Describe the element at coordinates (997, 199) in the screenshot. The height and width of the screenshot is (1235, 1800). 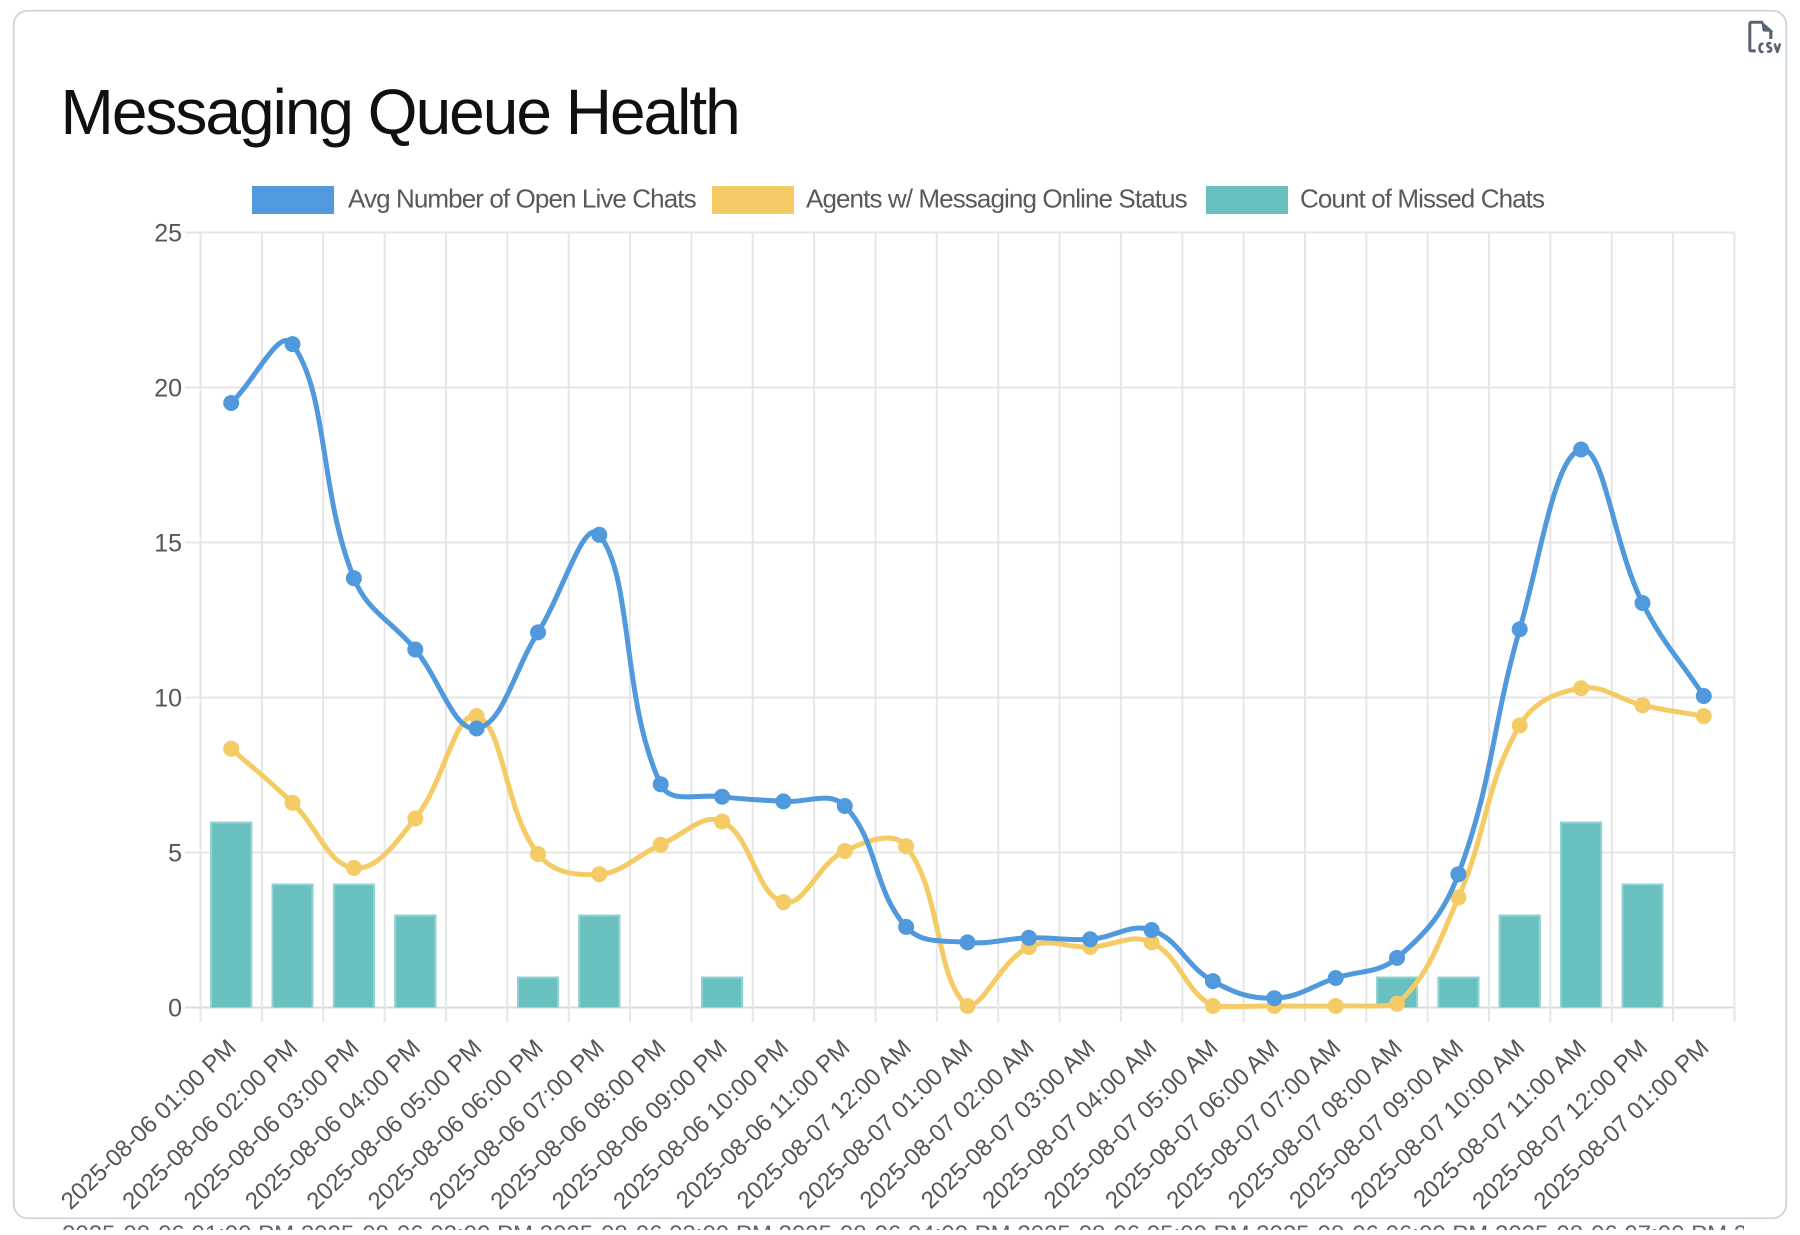
I see `svg-text:Agents w/ Messaging Online Sta: Agents w/ Messaging Online Status` at that location.